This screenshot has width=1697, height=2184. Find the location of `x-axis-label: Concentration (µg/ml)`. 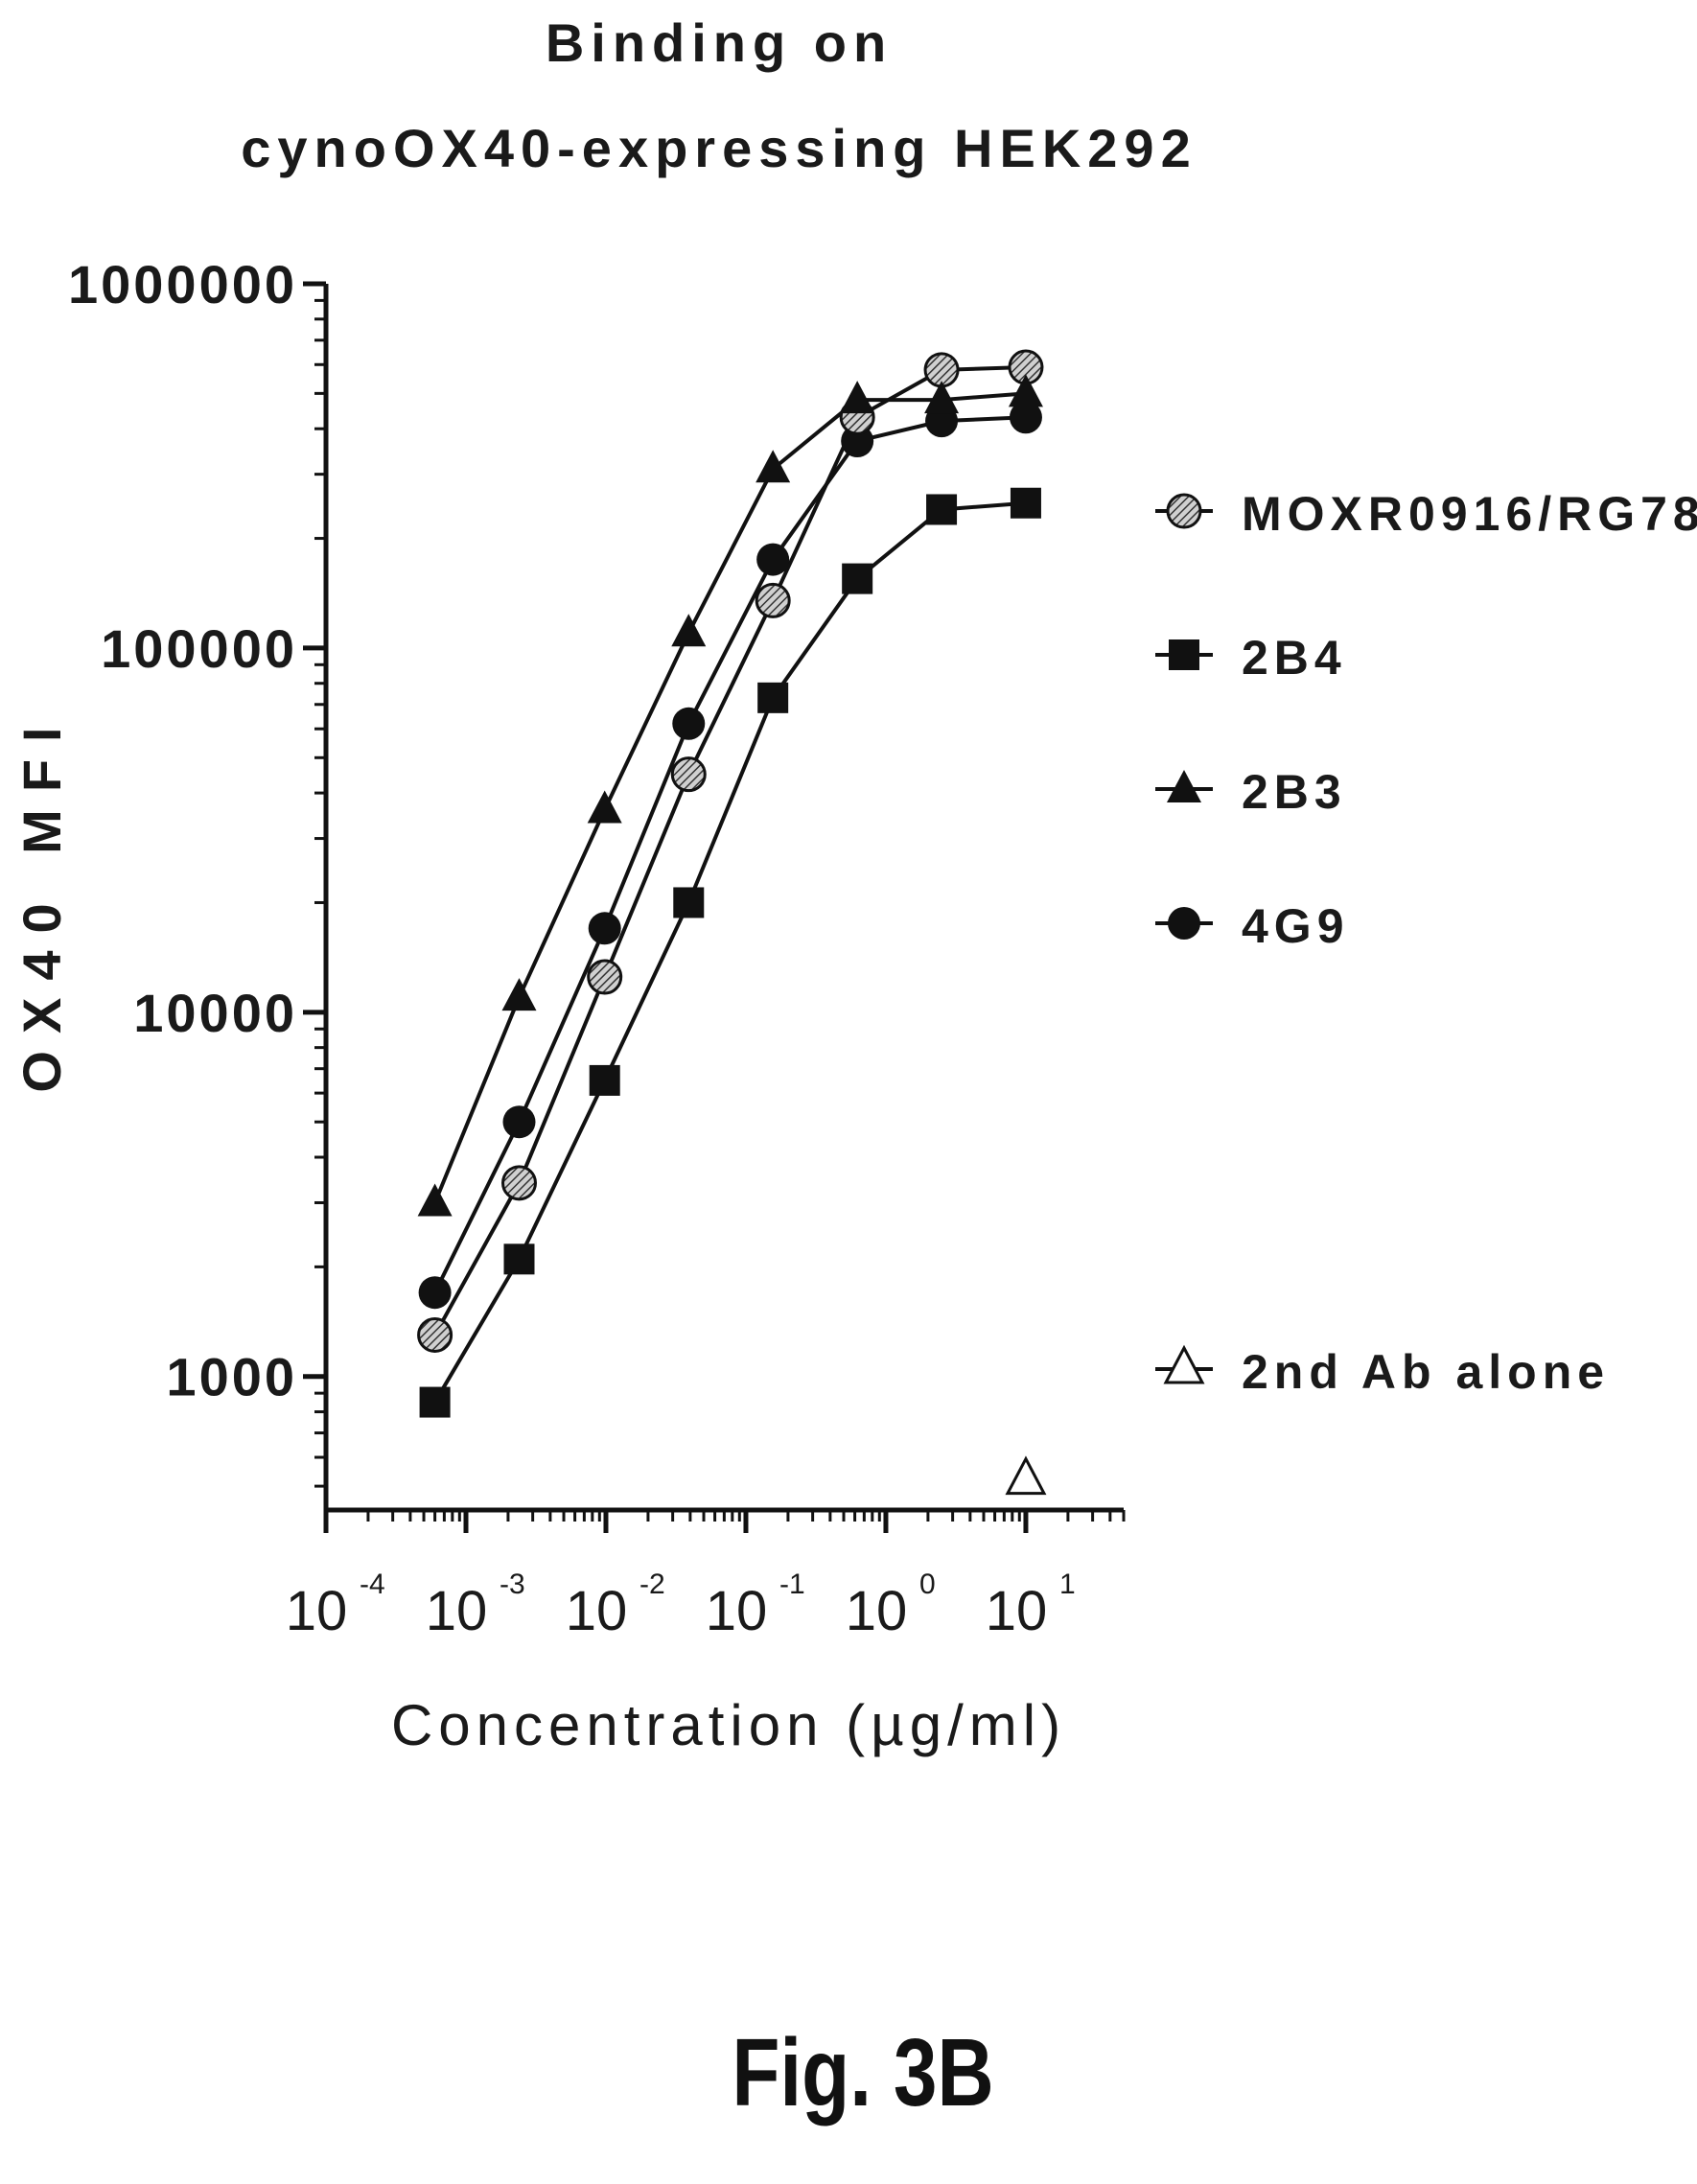

x-axis-label: Concentration (µg/ml) is located at coordinates (728, 1725).